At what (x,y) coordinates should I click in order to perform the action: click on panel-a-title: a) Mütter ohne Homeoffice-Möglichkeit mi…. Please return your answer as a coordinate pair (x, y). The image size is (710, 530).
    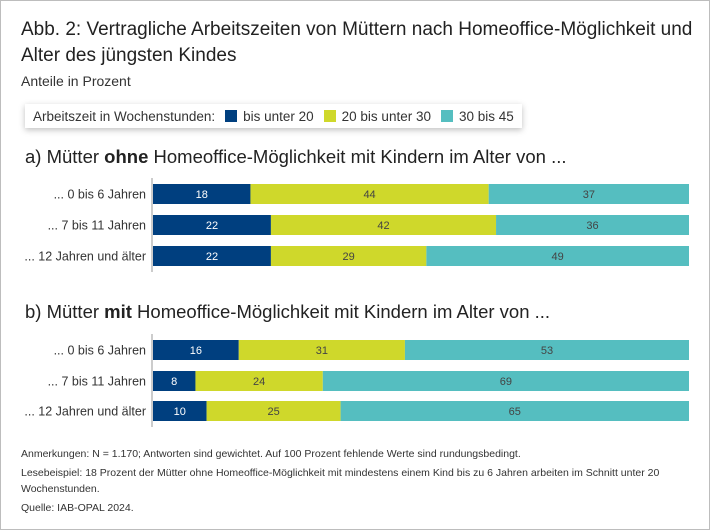
    Looking at the image, I should click on (296, 156).